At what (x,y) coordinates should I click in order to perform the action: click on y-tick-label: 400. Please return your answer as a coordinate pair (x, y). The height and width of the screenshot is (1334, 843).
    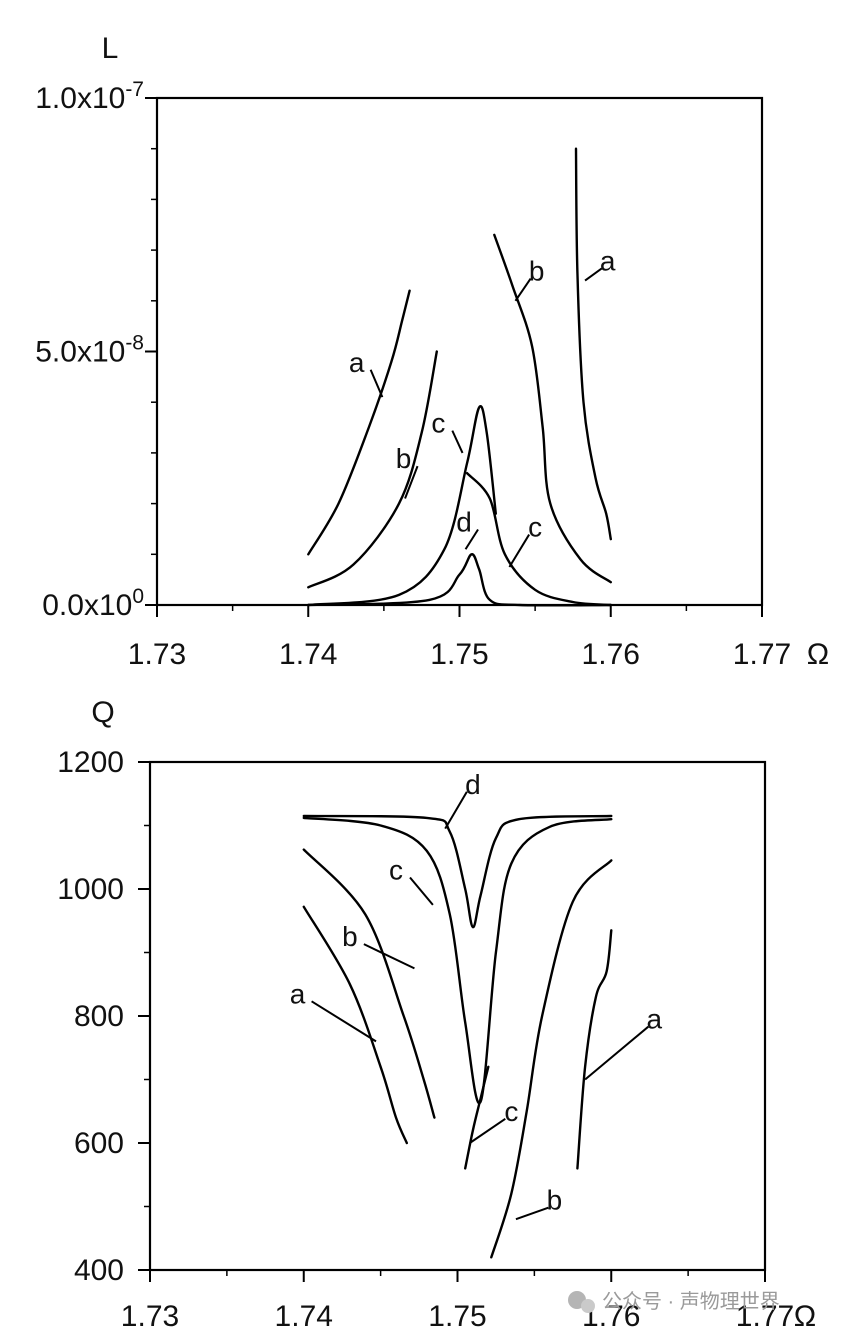
    Looking at the image, I should click on (99, 1270).